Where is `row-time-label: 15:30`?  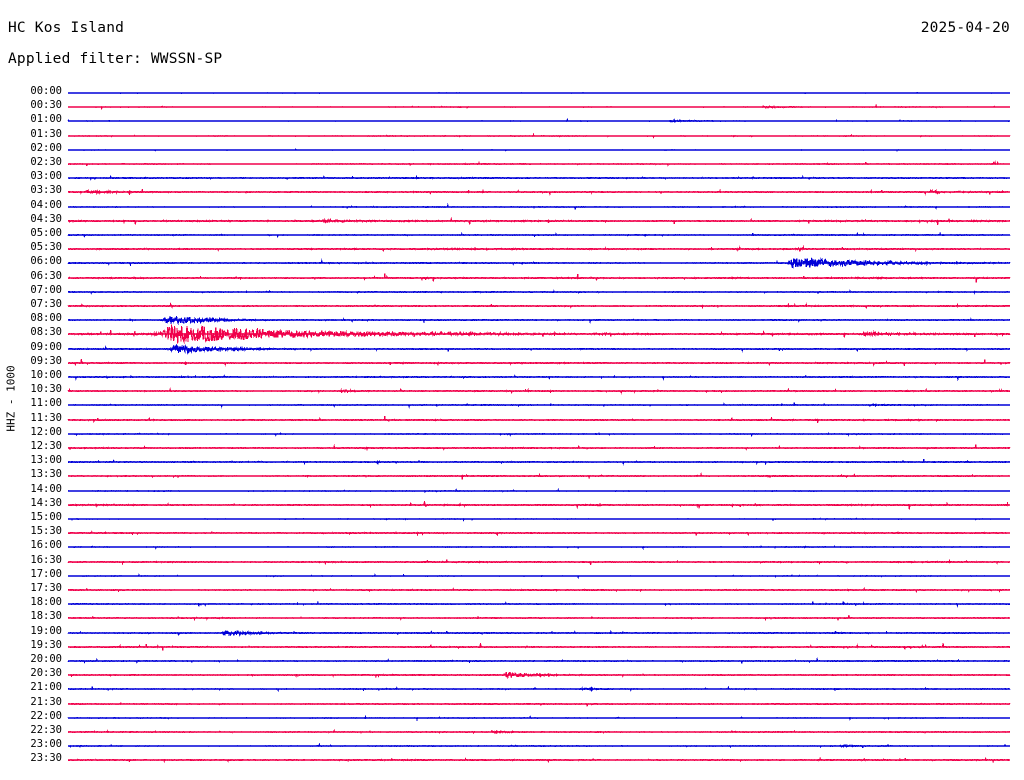 row-time-label: 15:30 is located at coordinates (46, 531).